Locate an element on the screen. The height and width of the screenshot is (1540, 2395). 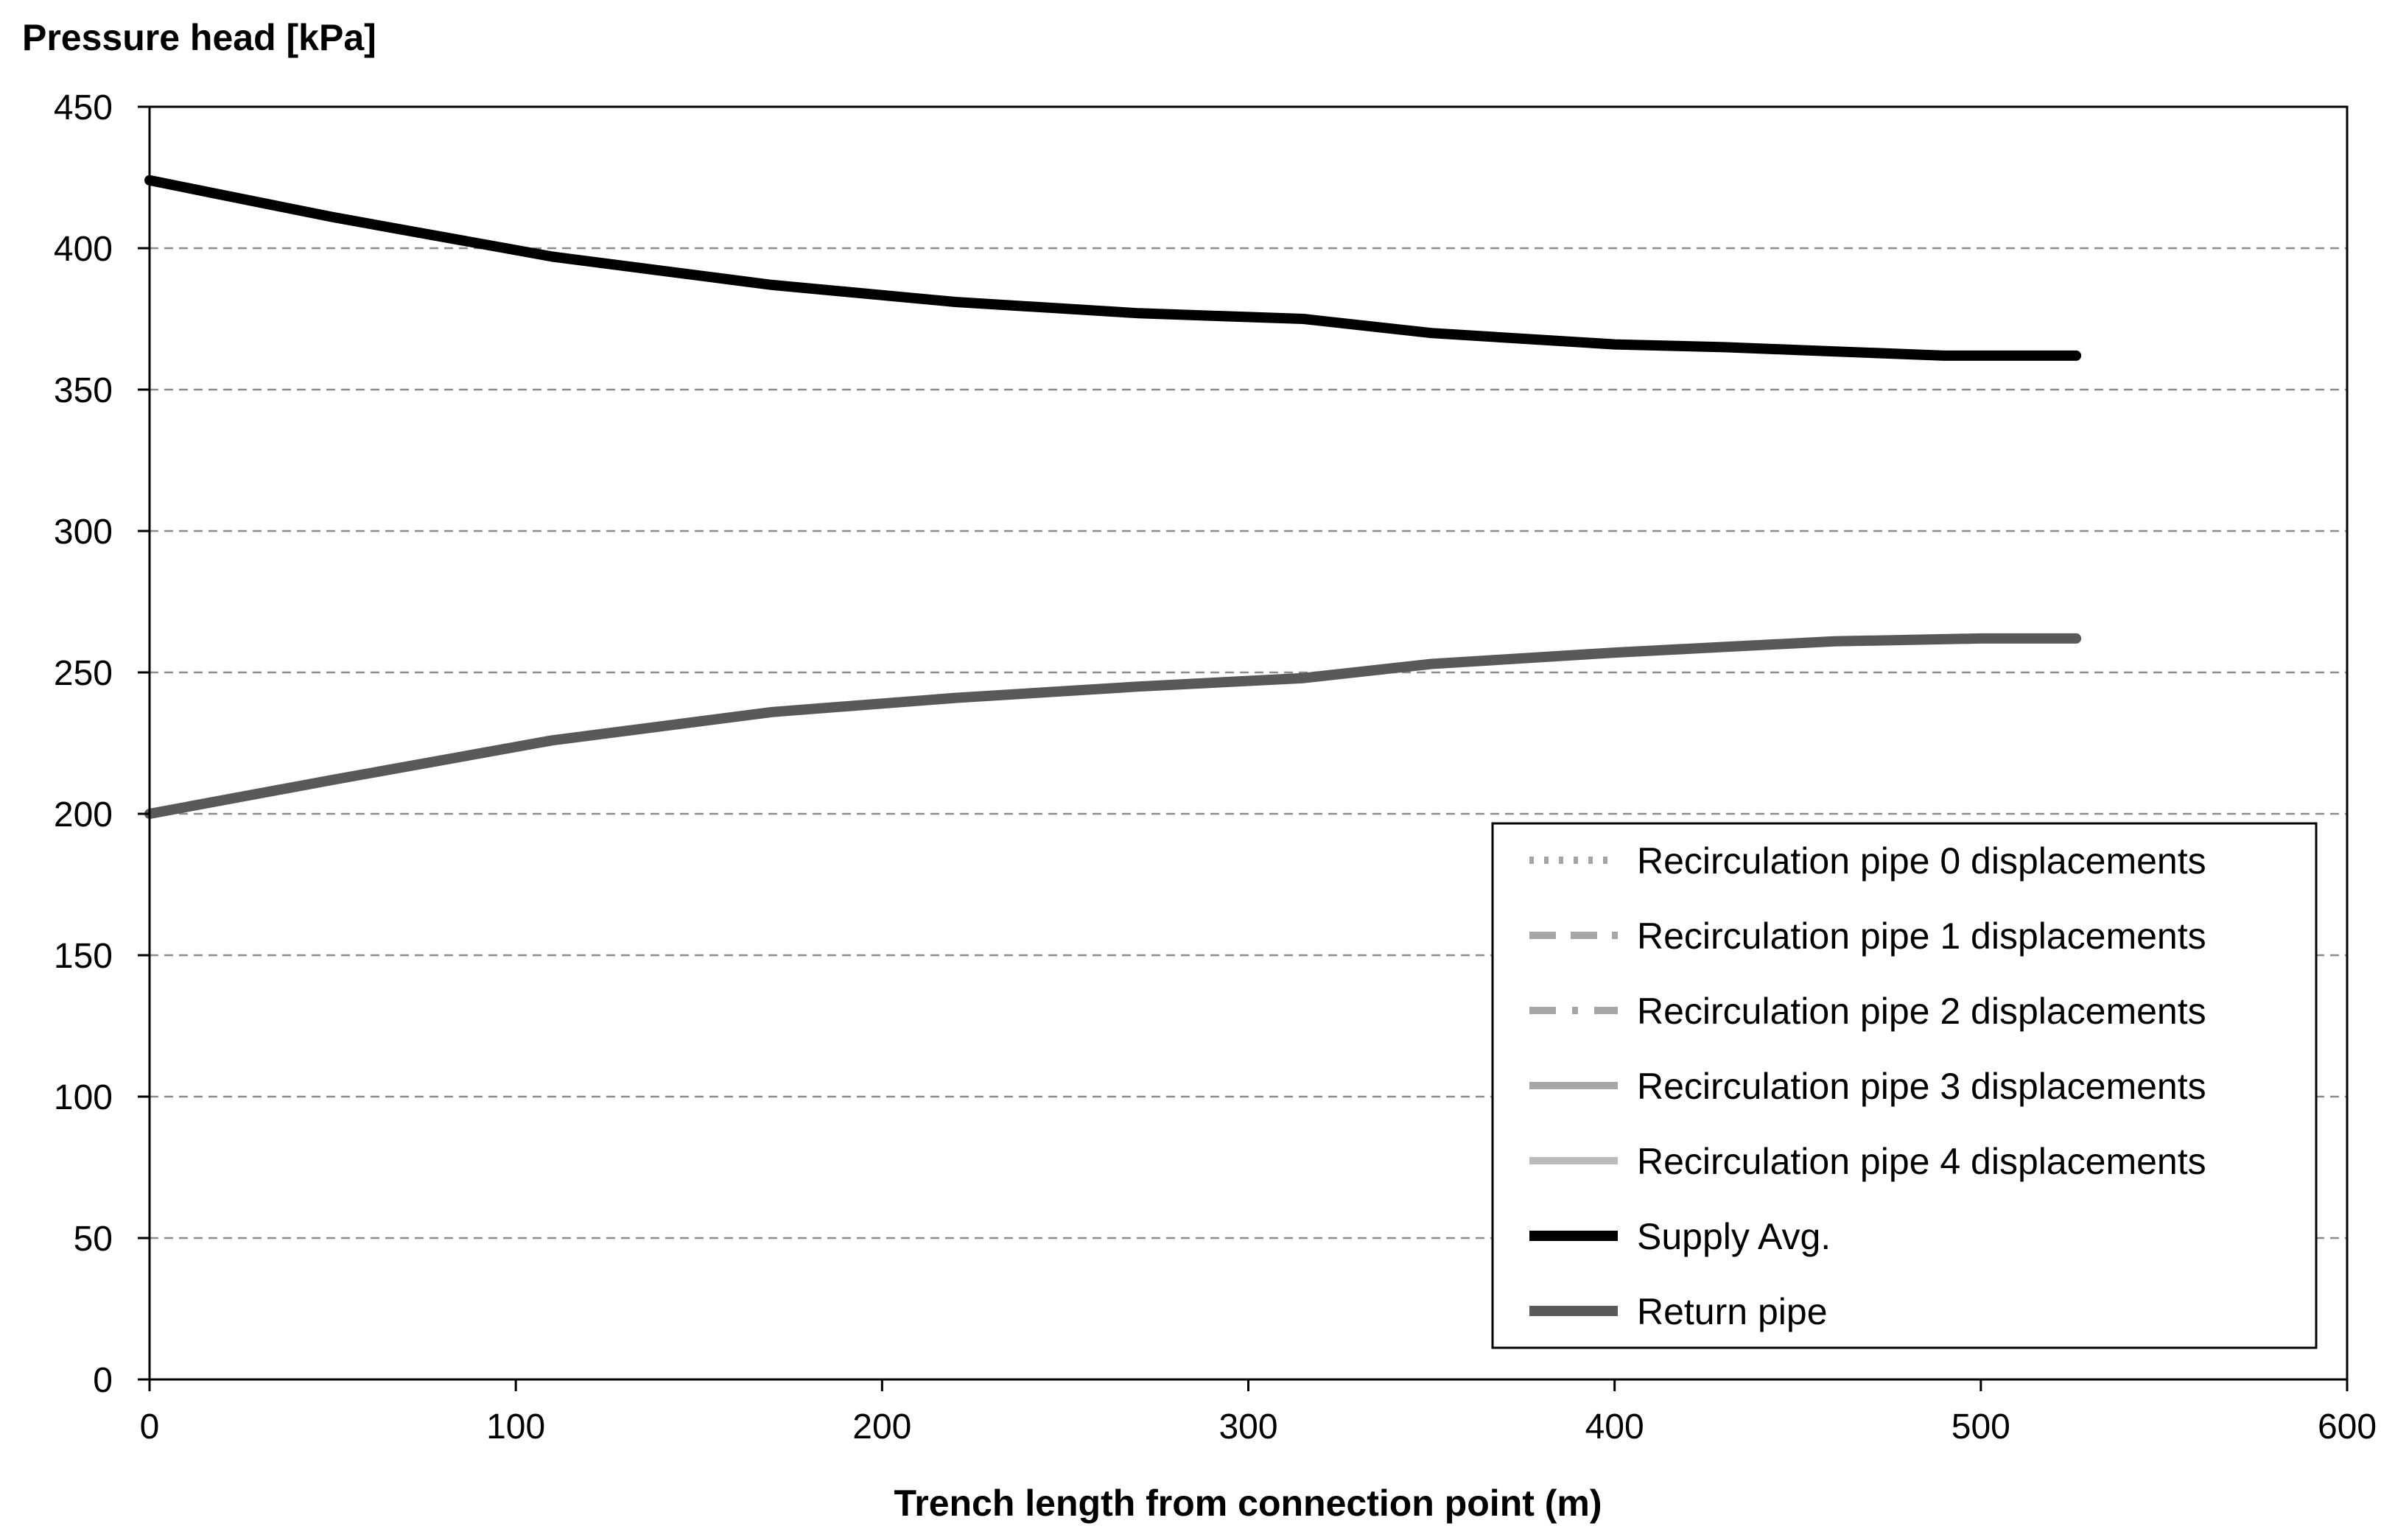
y-tick-label-400: 400 is located at coordinates (83, 249).